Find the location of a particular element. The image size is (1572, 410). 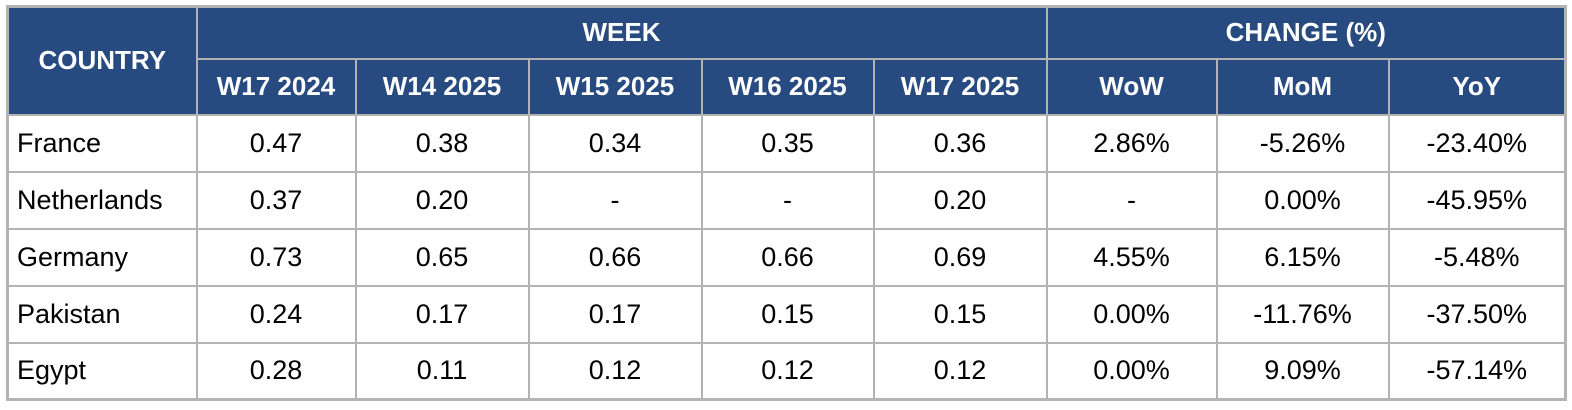

change-cell-wow: 2.86% is located at coordinates (1131, 143).